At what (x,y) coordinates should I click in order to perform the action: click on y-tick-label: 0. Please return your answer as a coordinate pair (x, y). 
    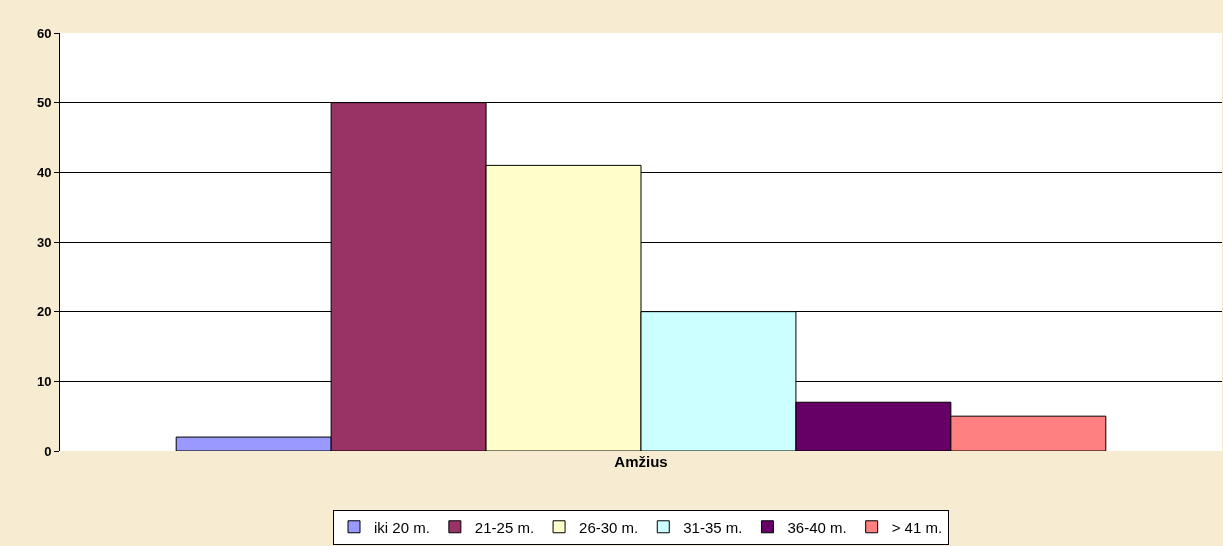
    Looking at the image, I should click on (48, 451).